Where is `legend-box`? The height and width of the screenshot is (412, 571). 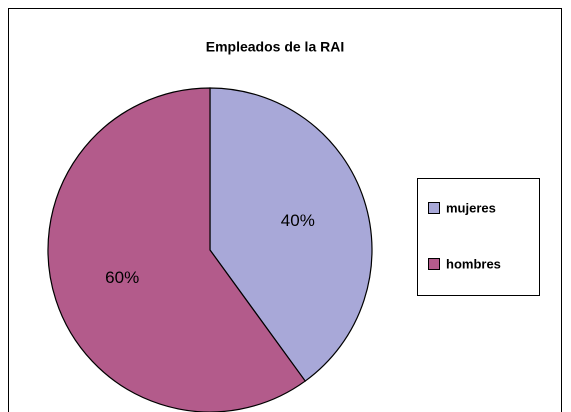
legend-box is located at coordinates (478, 237).